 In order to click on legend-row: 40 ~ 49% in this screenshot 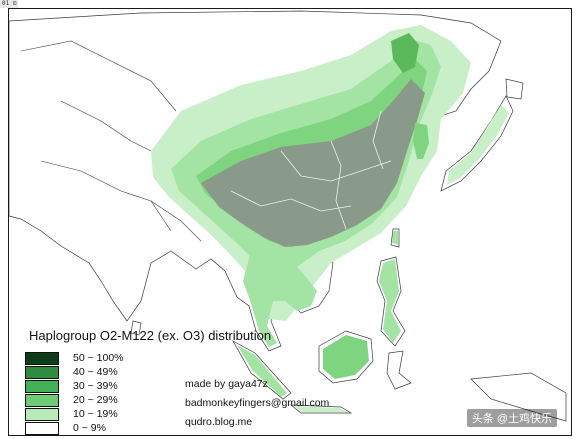, I will do `click(87, 372)`.